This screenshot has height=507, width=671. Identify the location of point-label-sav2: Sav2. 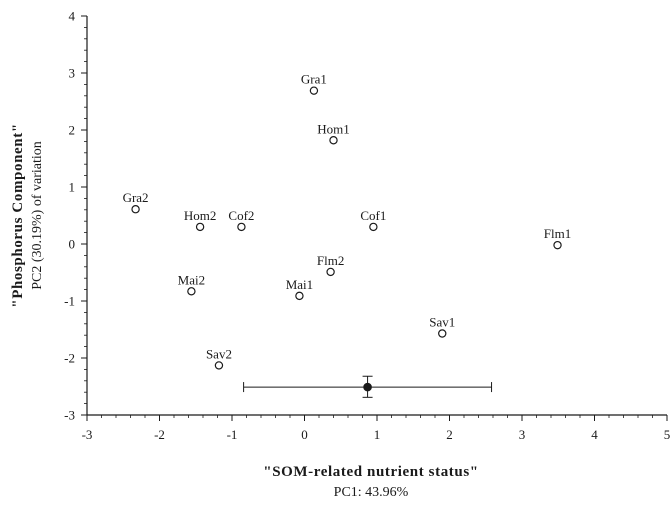
(219, 353).